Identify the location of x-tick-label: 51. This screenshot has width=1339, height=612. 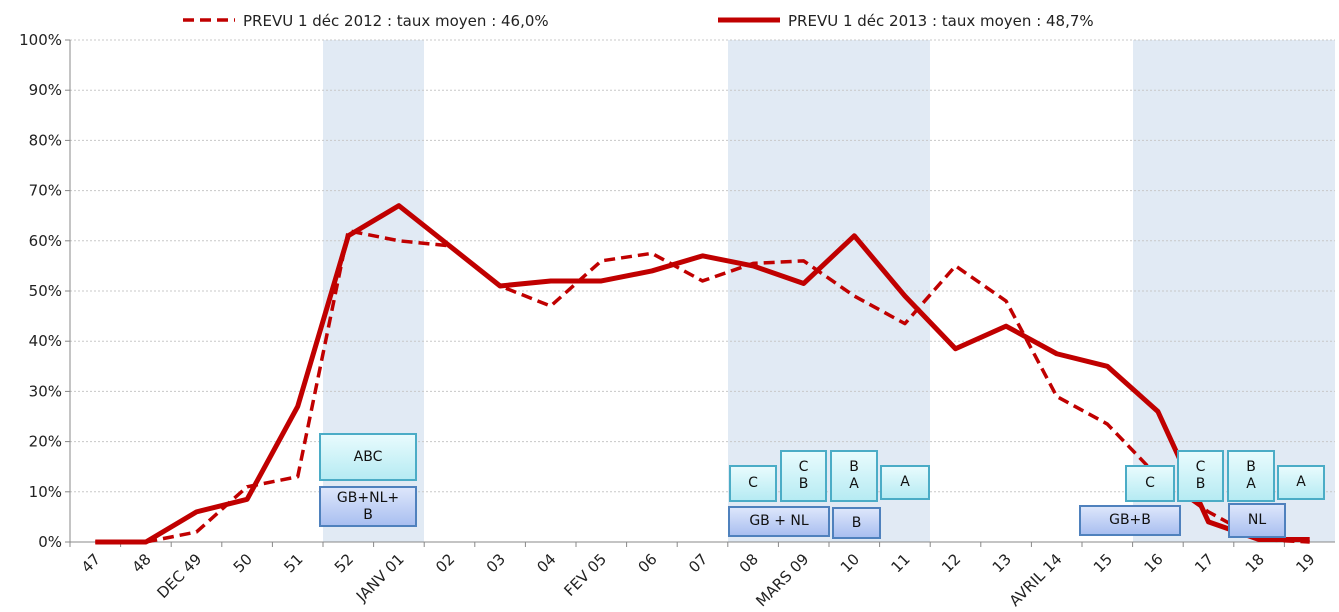
(293, 563).